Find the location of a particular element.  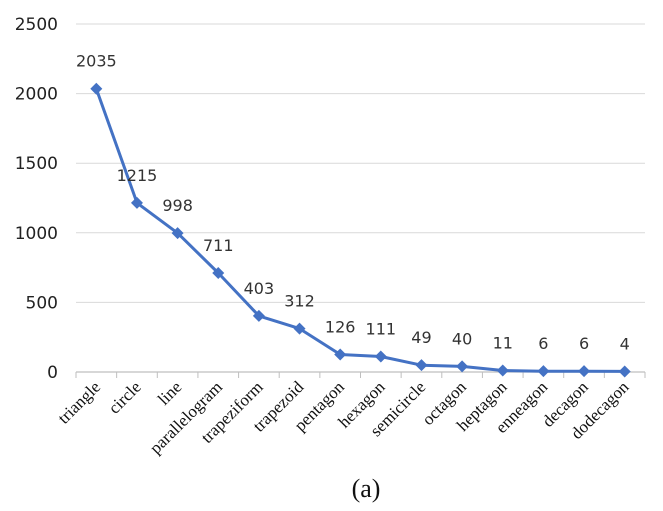

data-label: 711 is located at coordinates (218, 245).